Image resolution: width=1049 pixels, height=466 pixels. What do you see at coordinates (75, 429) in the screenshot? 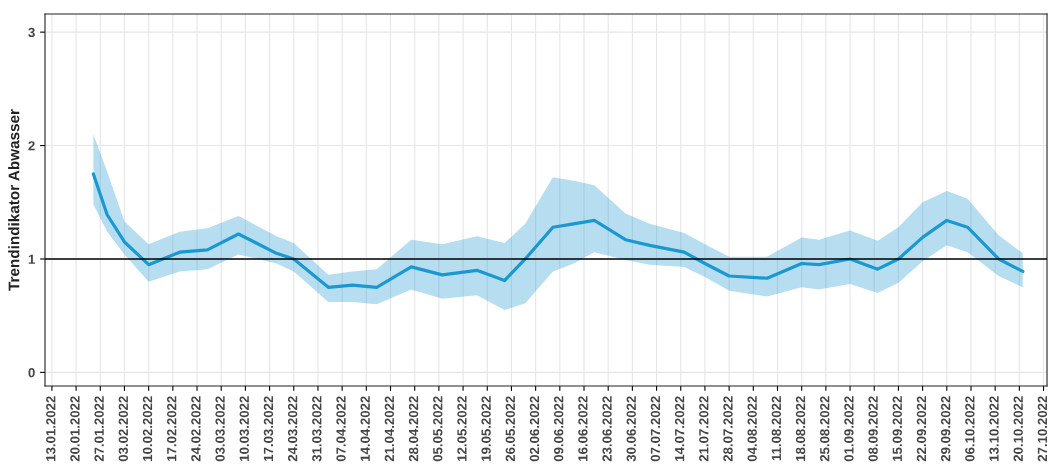
I see `x-tick-label: 20.01.2022` at bounding box center [75, 429].